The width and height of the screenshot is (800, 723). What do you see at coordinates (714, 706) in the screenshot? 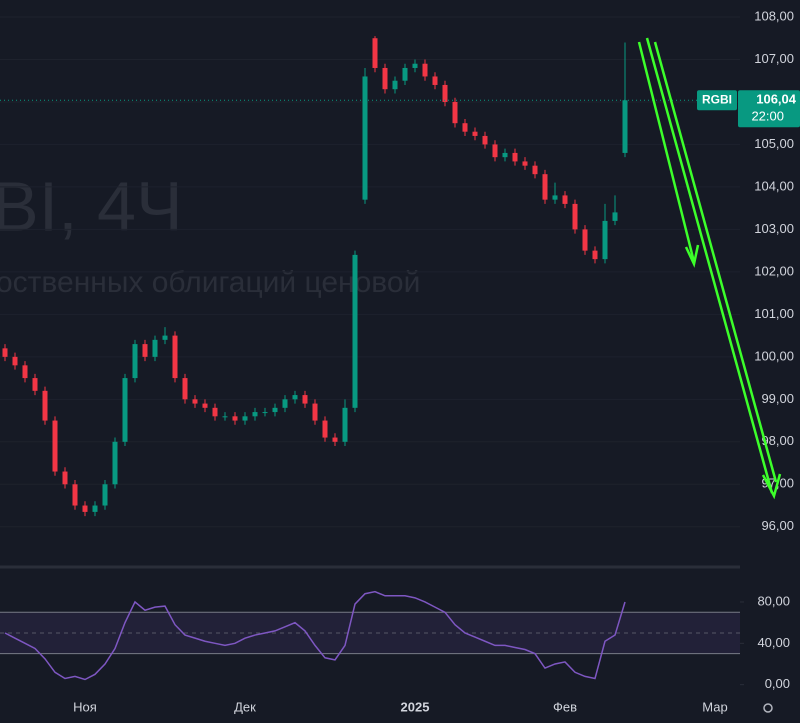
I see `x-tick-label: Мар` at bounding box center [714, 706].